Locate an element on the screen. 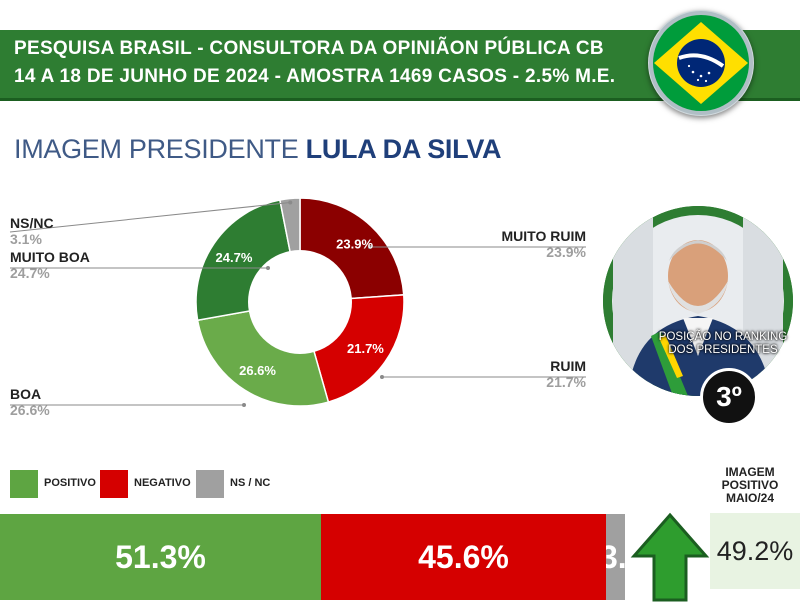 This screenshot has width=800, height=602. previous-value: 49.2% is located at coordinates (755, 551).